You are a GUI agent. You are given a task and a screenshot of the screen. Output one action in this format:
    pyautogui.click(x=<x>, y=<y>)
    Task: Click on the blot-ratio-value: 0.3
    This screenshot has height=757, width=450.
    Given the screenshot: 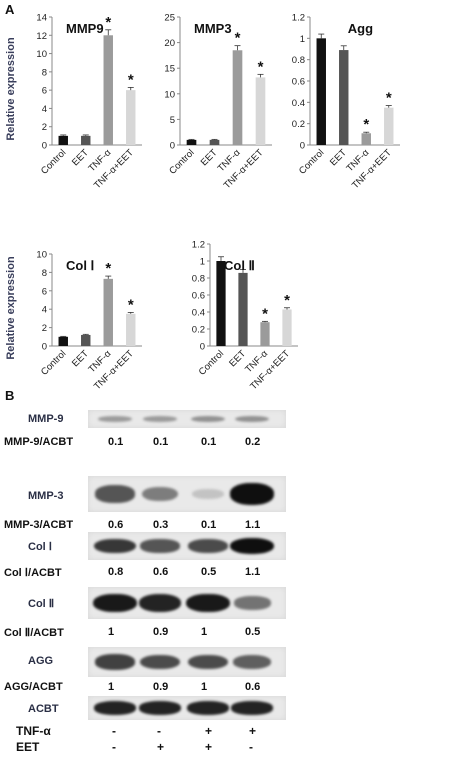 What is the action you would take?
    pyautogui.click(x=161, y=525)
    